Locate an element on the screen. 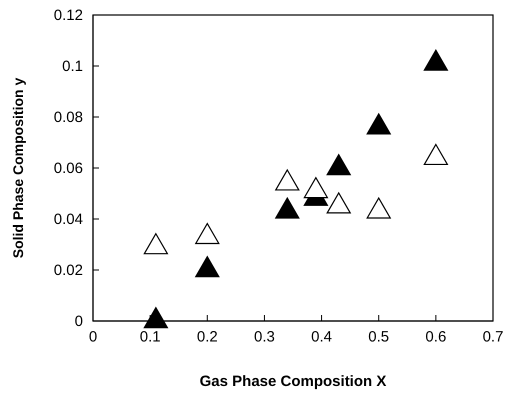 Image resolution: width=508 pixels, height=408 pixels. y-tick-label: 0.02 is located at coordinates (68, 270).